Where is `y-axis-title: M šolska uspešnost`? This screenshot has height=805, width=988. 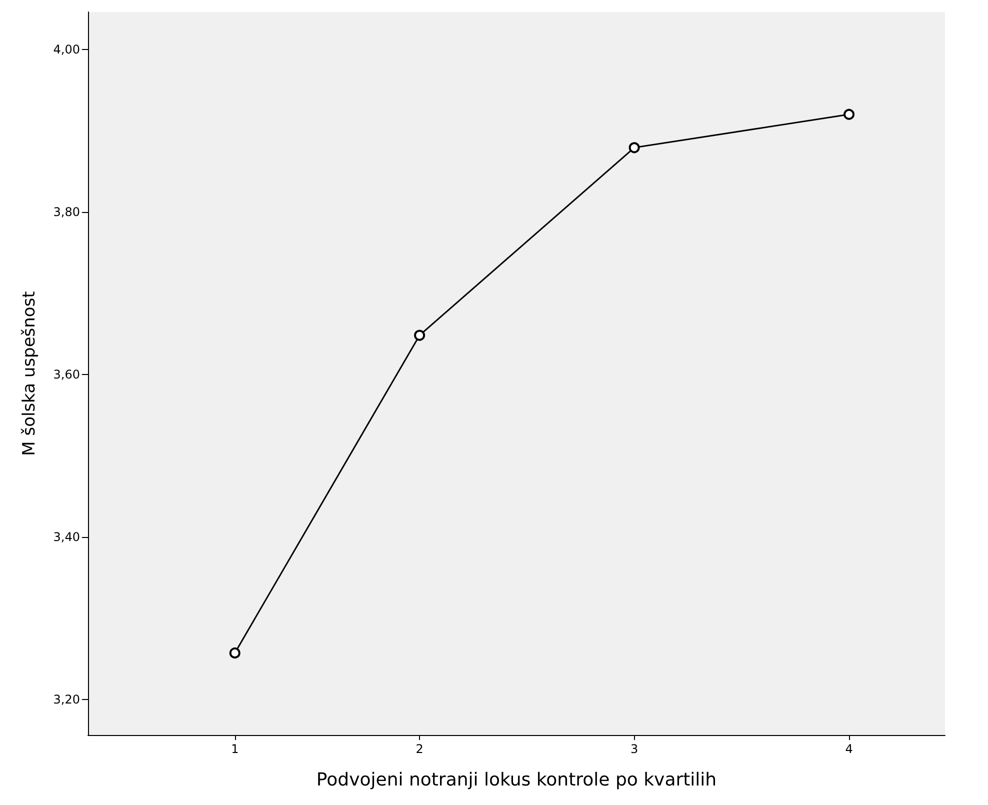 y-axis-title: M šolska uspešnost is located at coordinates (30, 373).